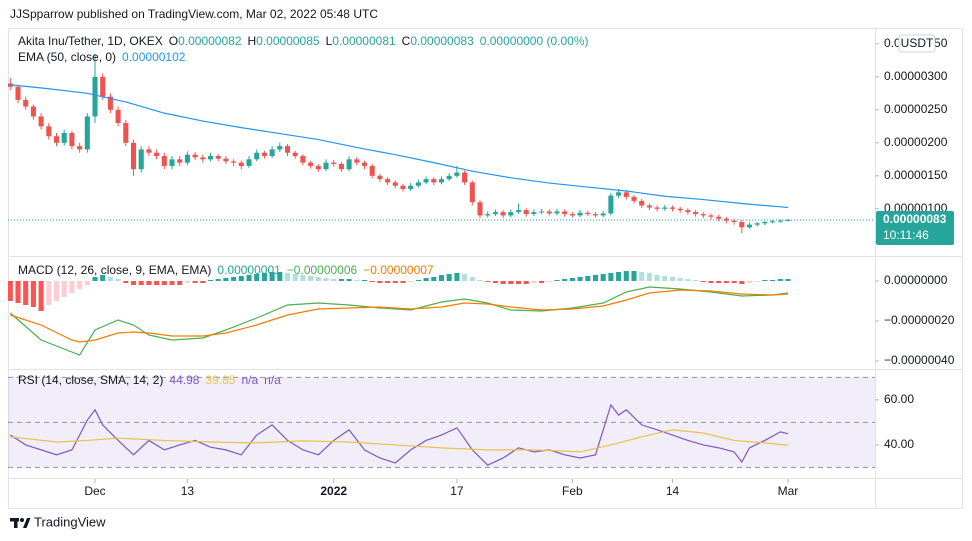  I want to click on readout-value: n/a, so click(272, 380).